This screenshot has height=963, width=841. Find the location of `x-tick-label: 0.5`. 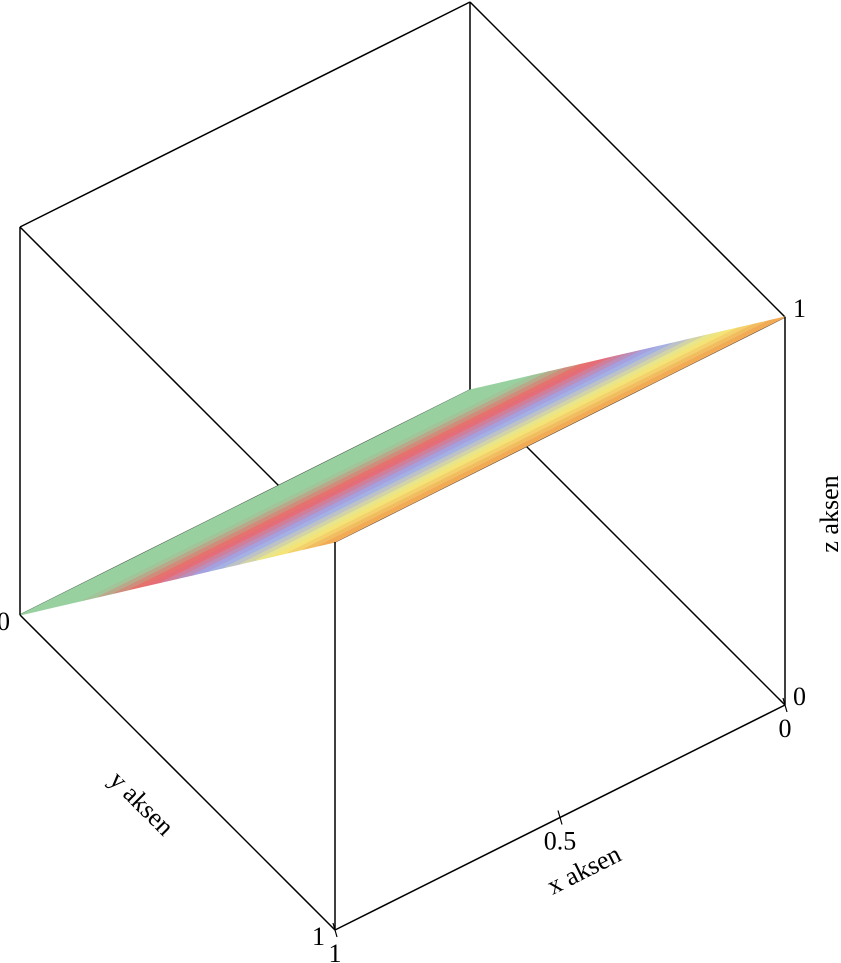

x-tick-label: 0.5 is located at coordinates (560, 840).